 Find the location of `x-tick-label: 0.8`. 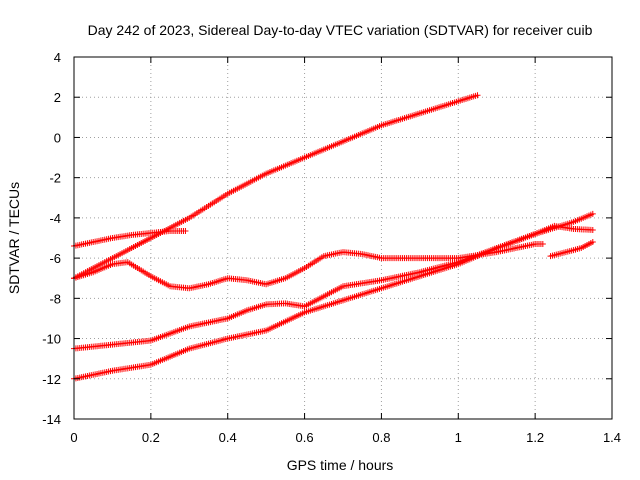

x-tick-label: 0.8 is located at coordinates (381, 437).